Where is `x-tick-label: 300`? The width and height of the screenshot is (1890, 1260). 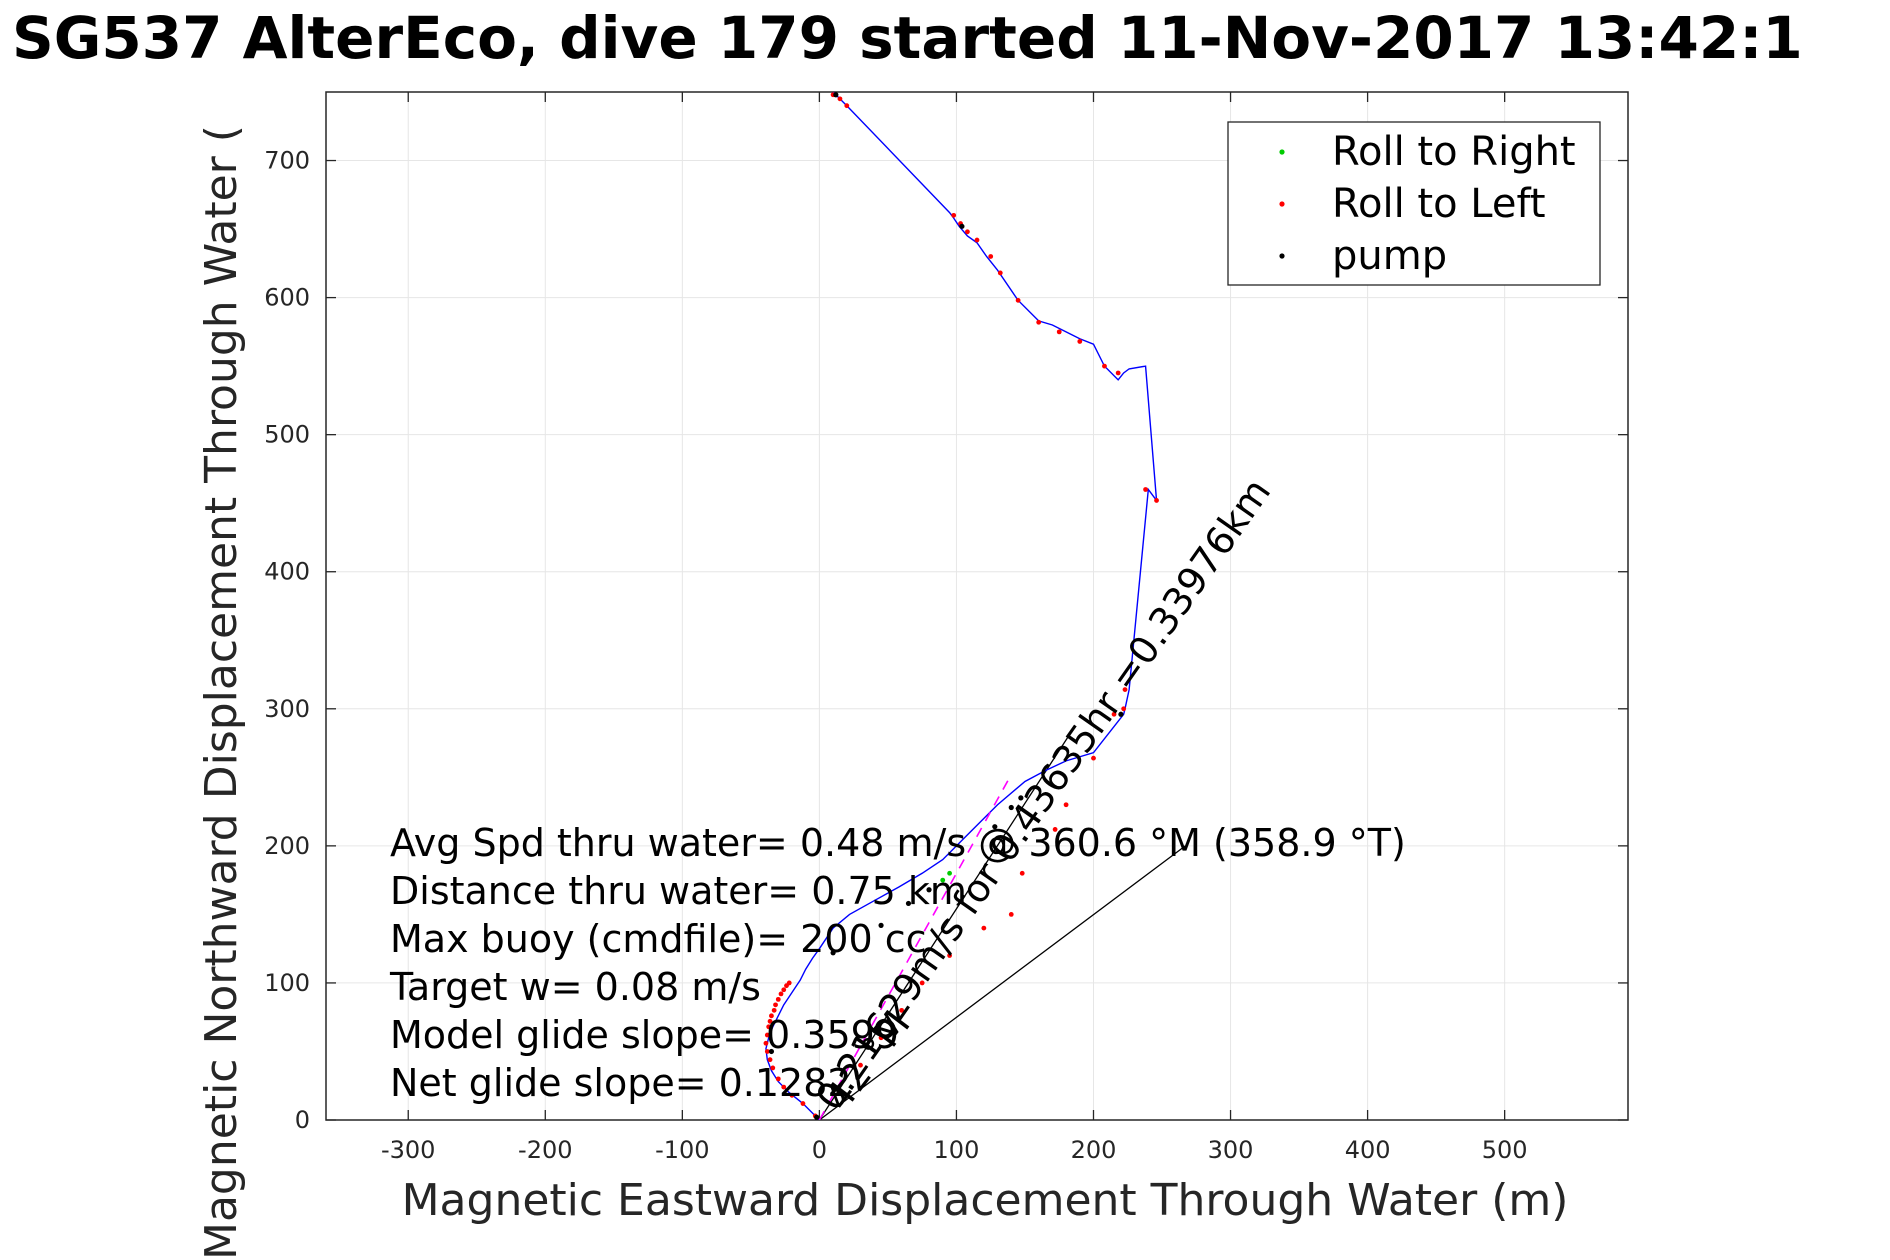 x-tick-label: 300 is located at coordinates (1231, 1150).